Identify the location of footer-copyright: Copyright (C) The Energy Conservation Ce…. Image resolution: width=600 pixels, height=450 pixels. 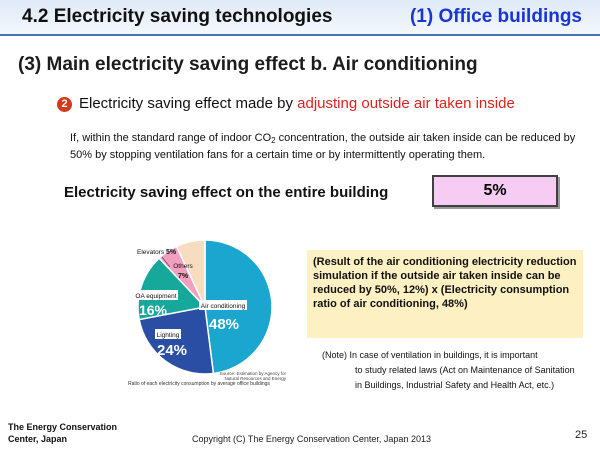
(311, 439).